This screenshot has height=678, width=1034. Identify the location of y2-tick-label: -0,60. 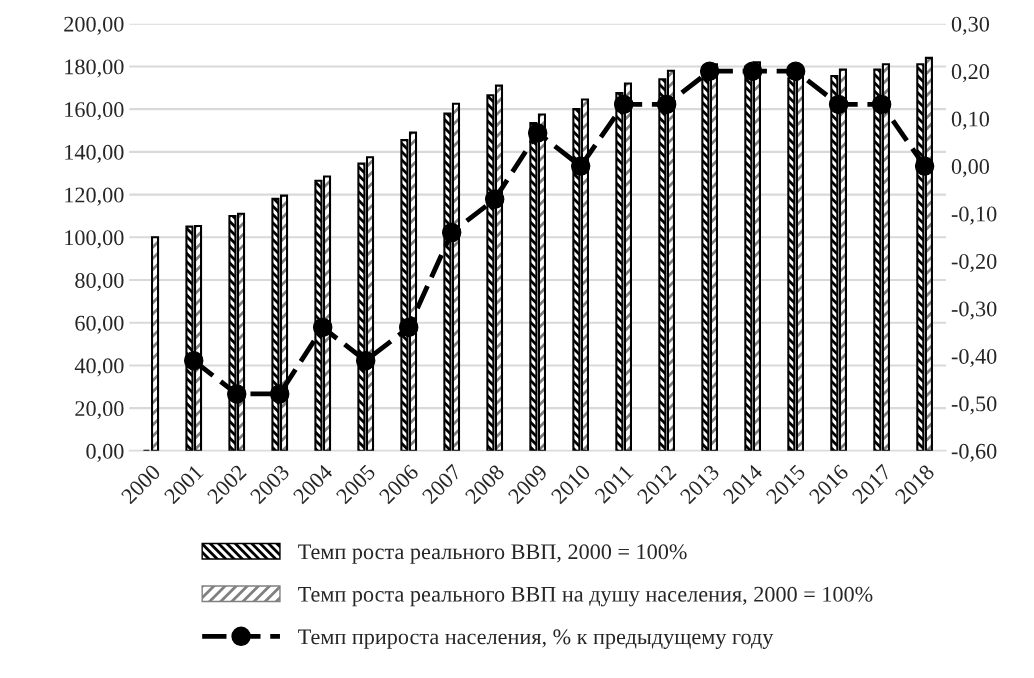
(974, 452).